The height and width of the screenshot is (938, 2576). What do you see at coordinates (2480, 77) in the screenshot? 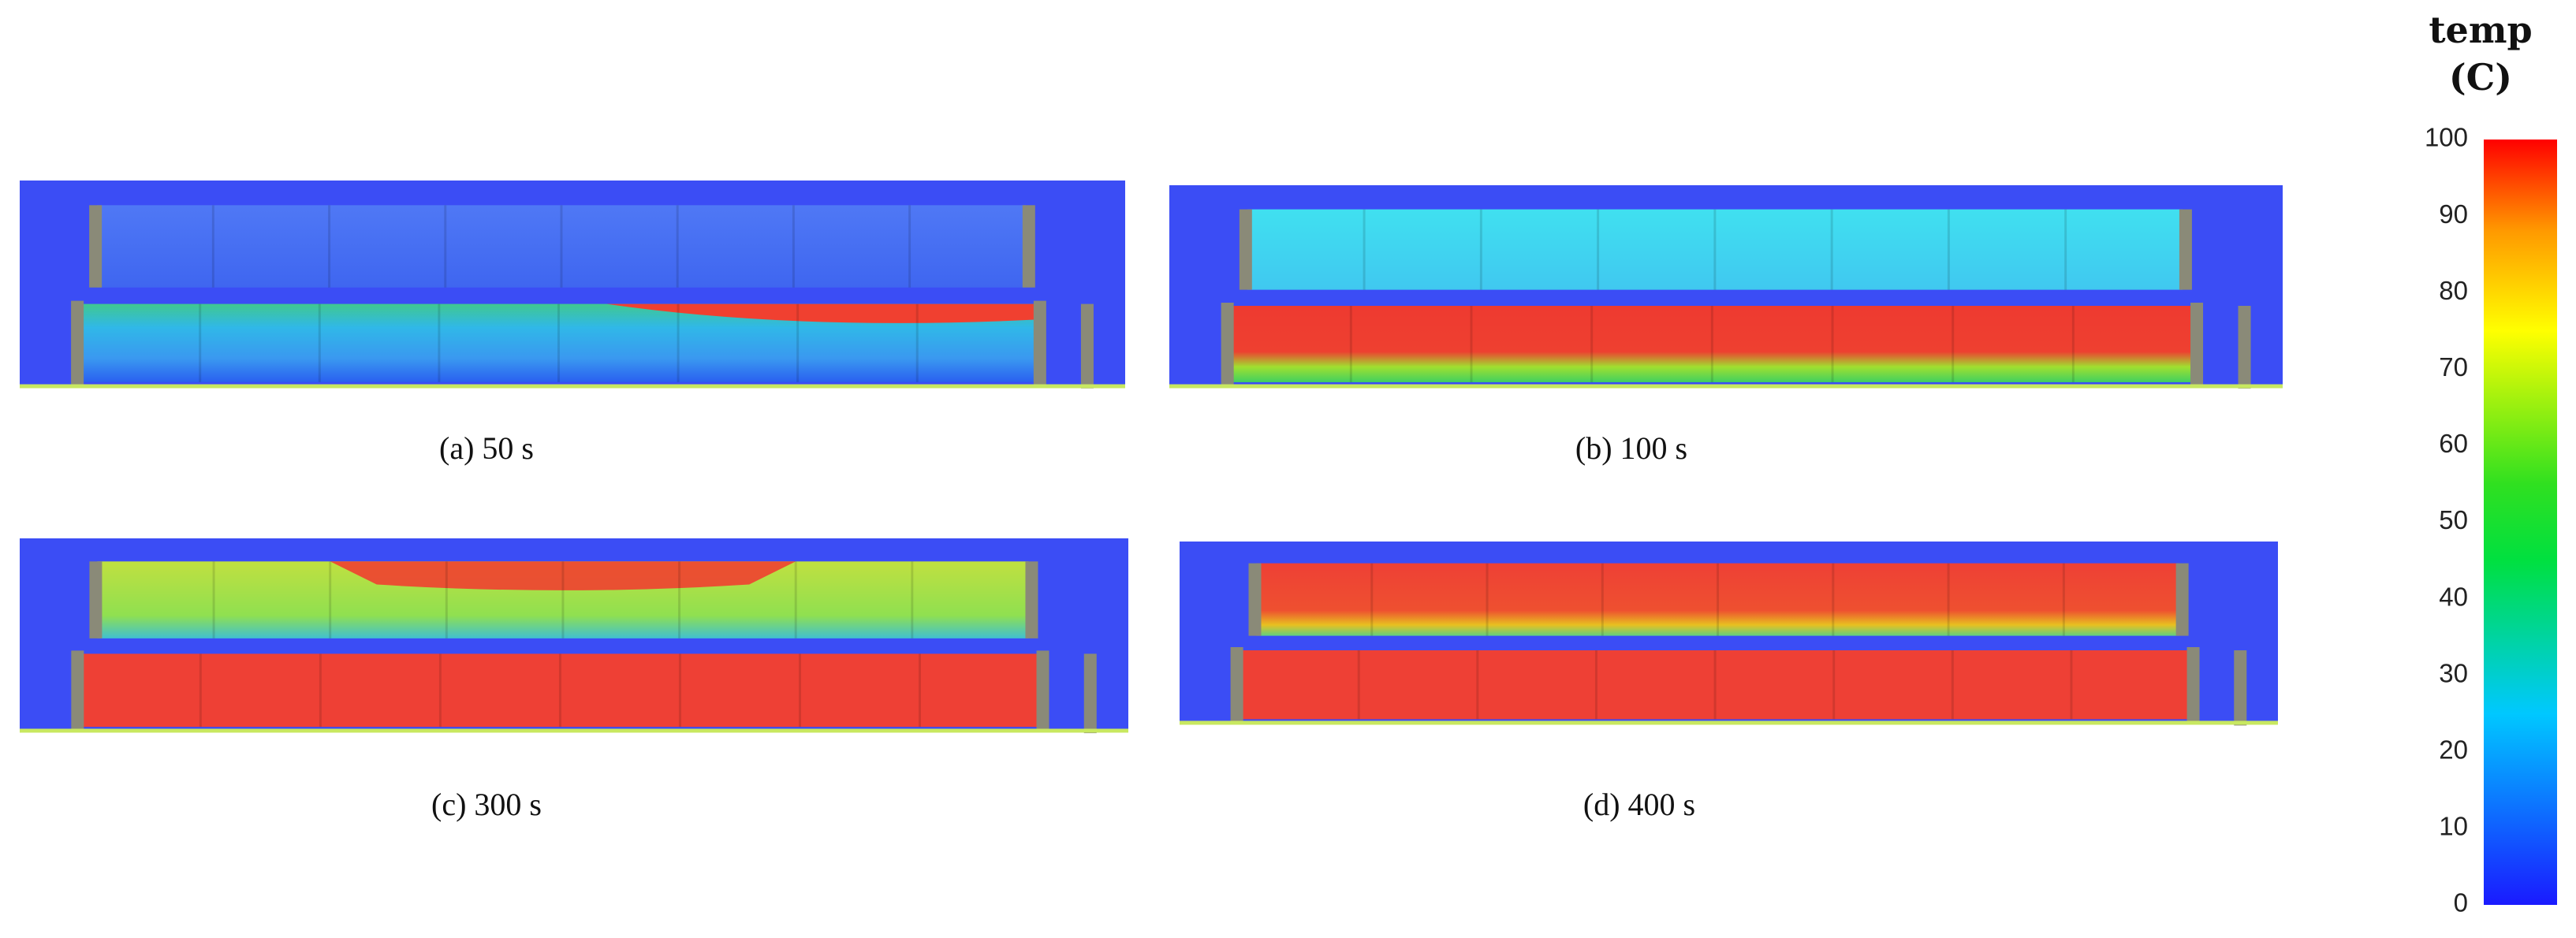
I see `colorbar-unit: (C)` at bounding box center [2480, 77].